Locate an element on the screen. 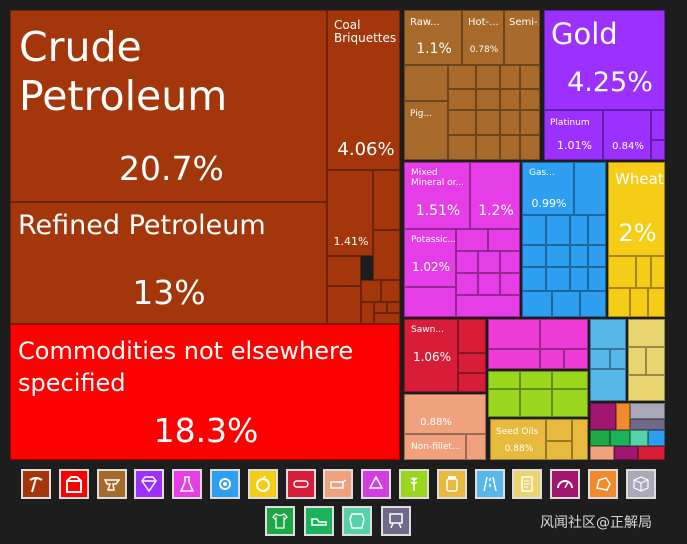 The image size is (687, 544). tile-stone is located at coordinates (623, 416).